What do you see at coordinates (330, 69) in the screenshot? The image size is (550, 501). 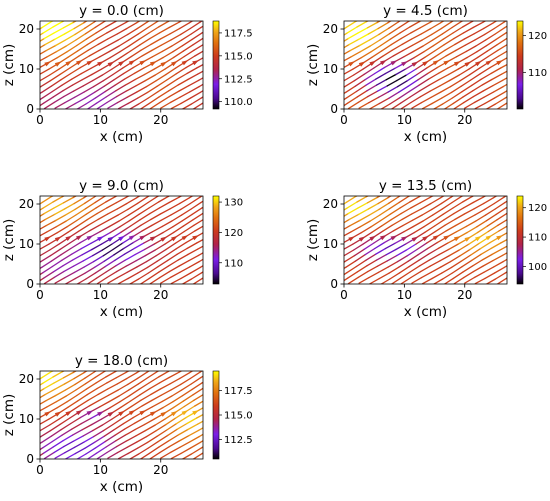 I see `y-tick-label: 10` at bounding box center [330, 69].